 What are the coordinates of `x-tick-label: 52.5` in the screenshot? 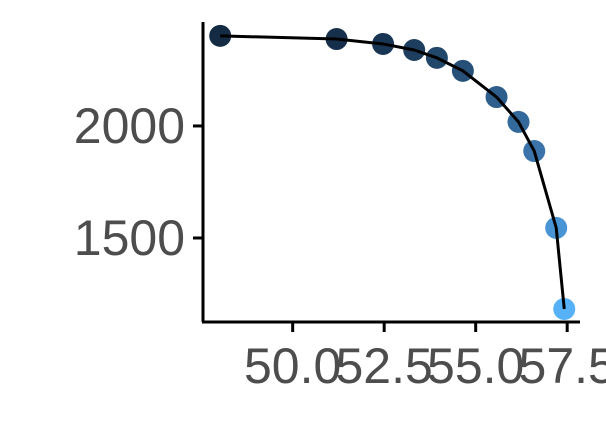 It's located at (384, 366).